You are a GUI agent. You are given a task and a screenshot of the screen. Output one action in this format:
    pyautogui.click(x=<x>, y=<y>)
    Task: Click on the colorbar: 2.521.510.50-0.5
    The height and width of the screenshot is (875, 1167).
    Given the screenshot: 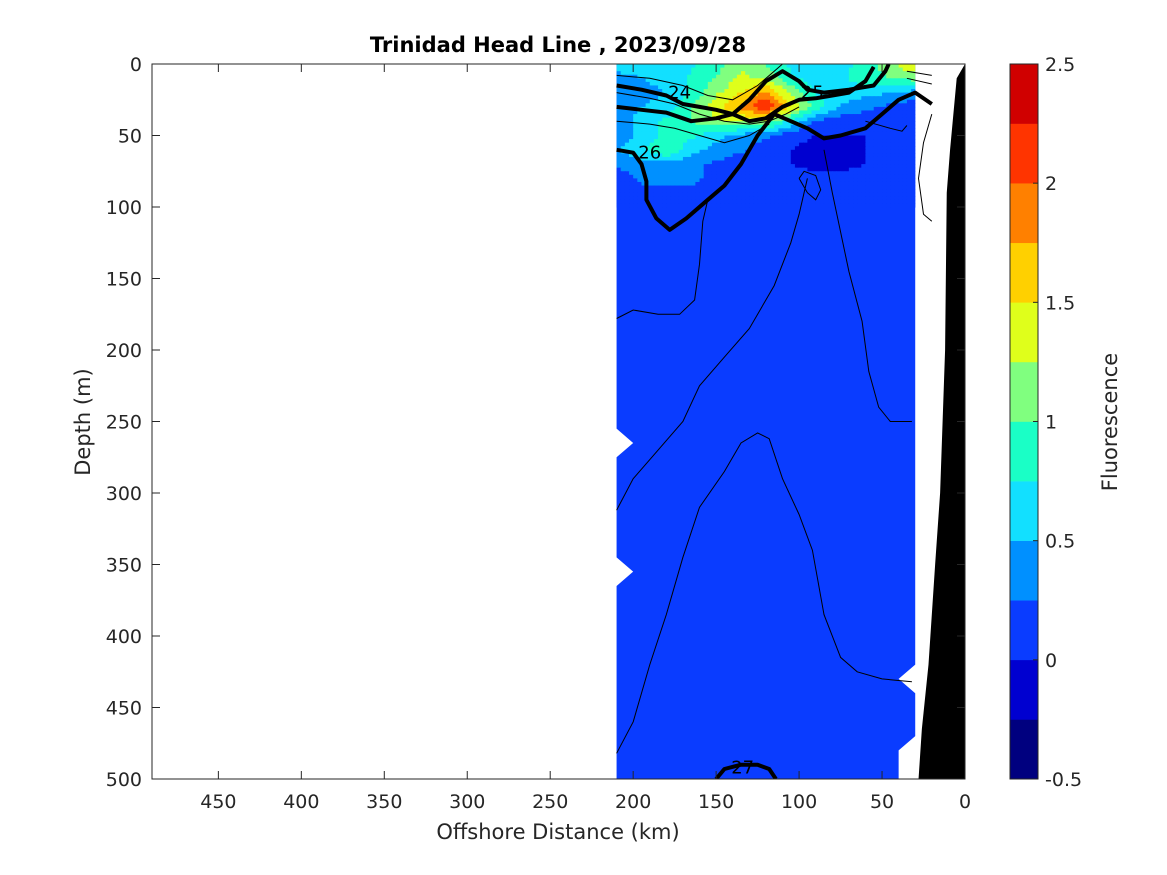 What is the action you would take?
    pyautogui.click(x=1045, y=422)
    